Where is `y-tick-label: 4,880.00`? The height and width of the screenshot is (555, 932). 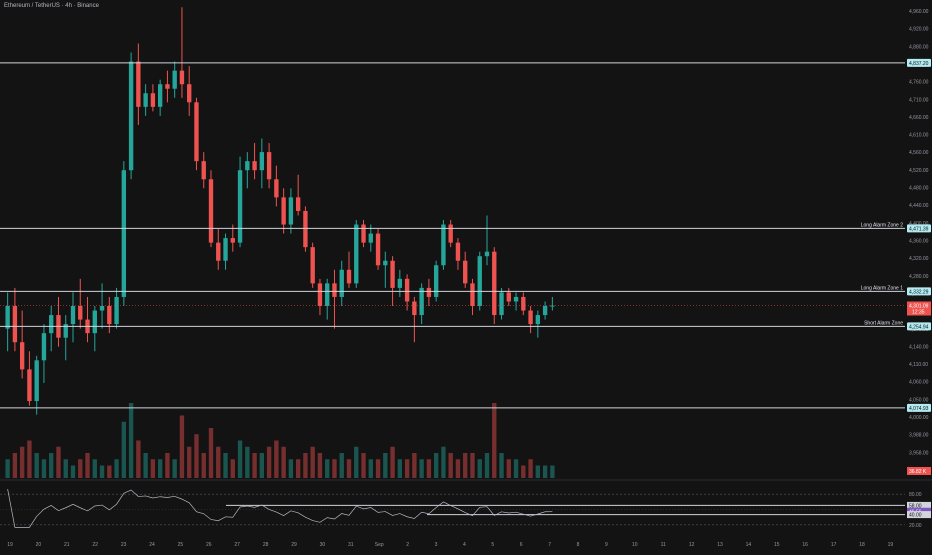 y-tick-label: 4,880.00 is located at coordinates (919, 47).